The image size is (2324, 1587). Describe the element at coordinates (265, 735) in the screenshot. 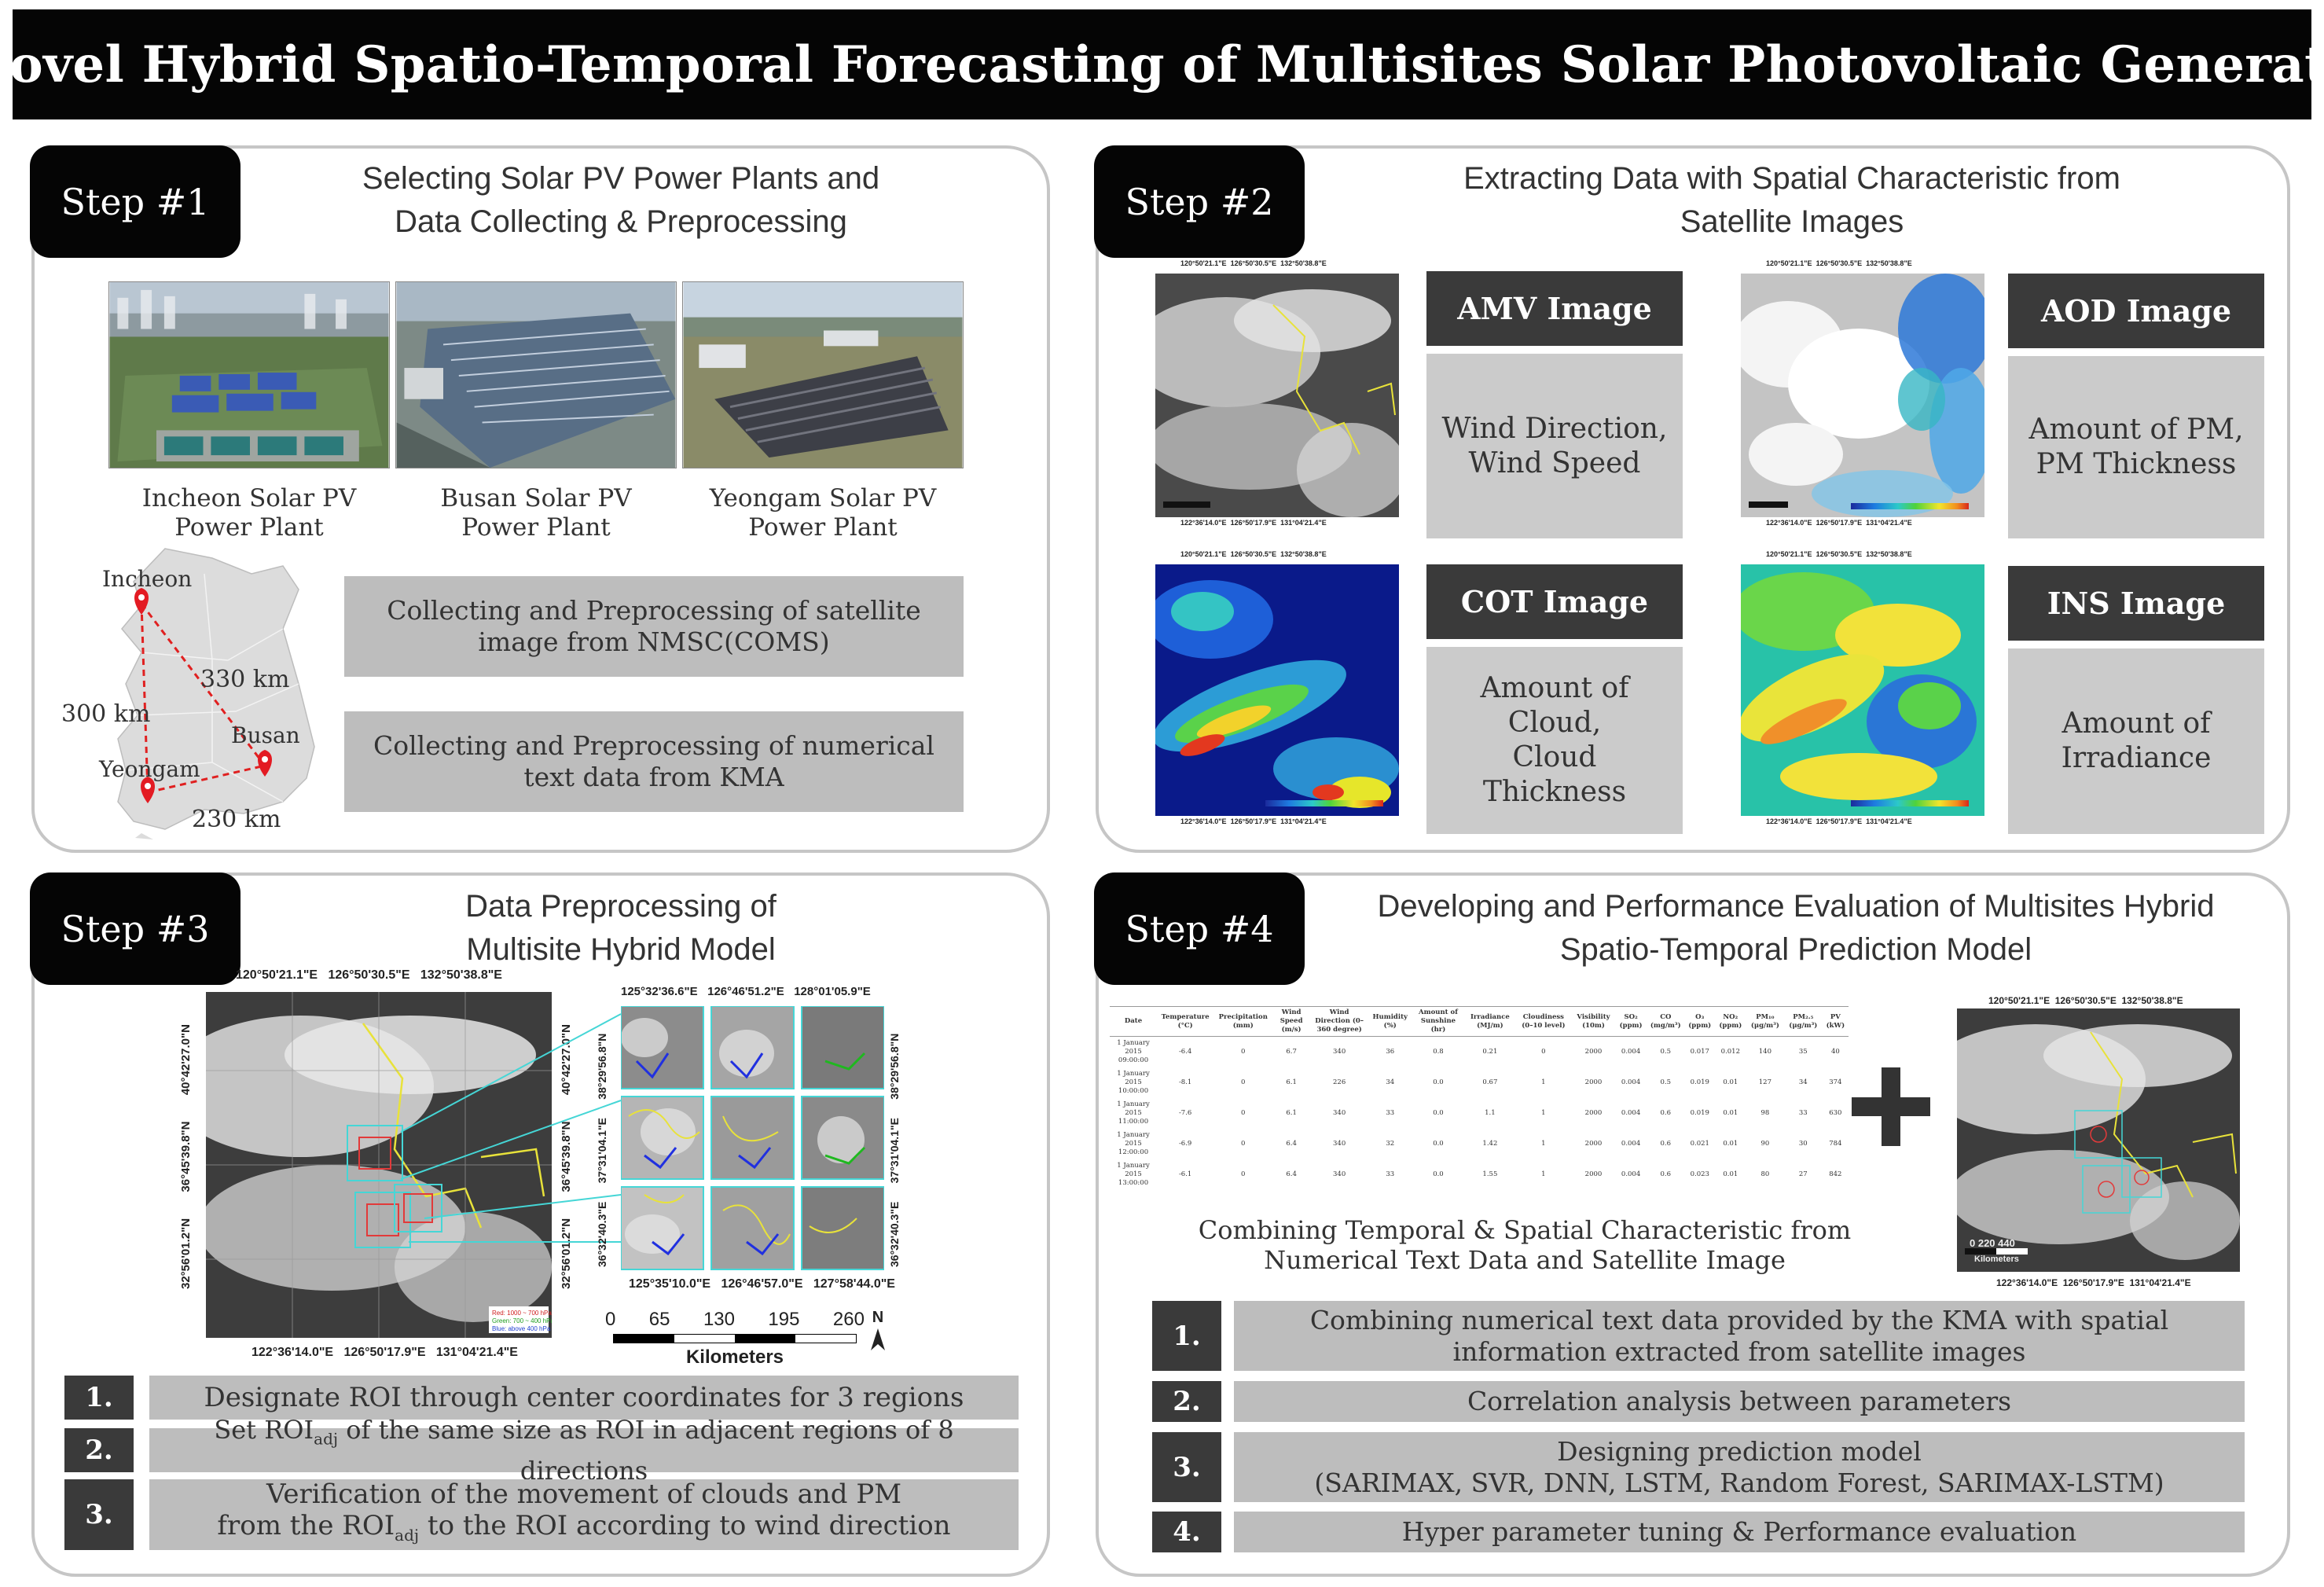

I see `map-label-busan: Busan` at that location.